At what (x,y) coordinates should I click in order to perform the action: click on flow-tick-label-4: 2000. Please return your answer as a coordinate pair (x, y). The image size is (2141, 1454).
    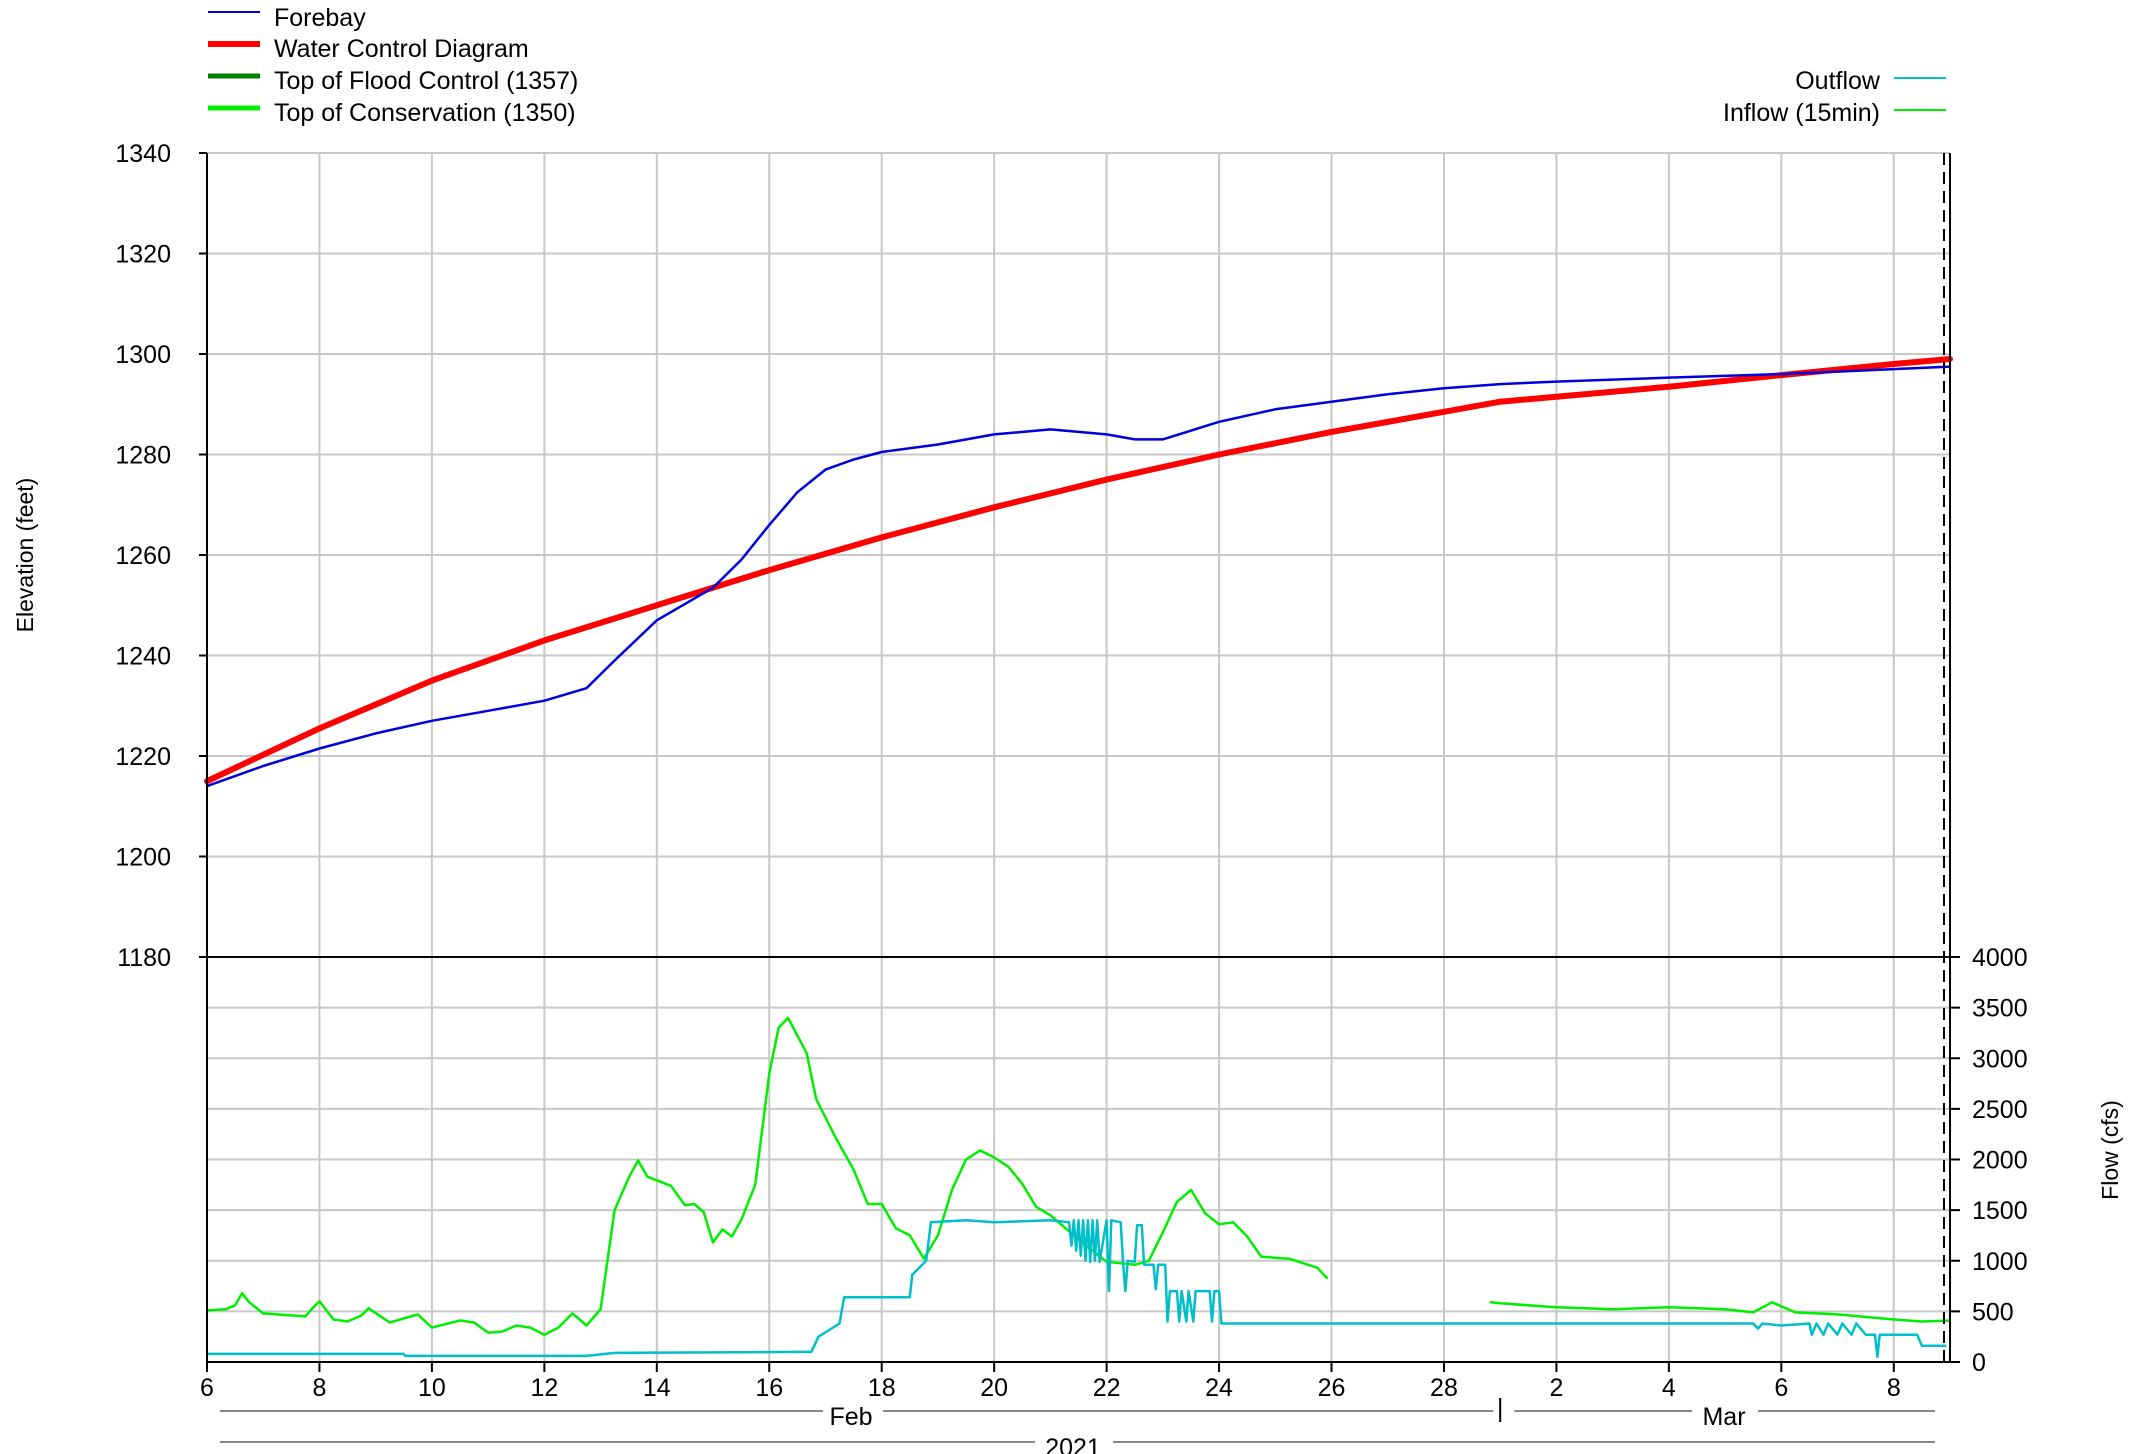
    Looking at the image, I should click on (2000, 1161).